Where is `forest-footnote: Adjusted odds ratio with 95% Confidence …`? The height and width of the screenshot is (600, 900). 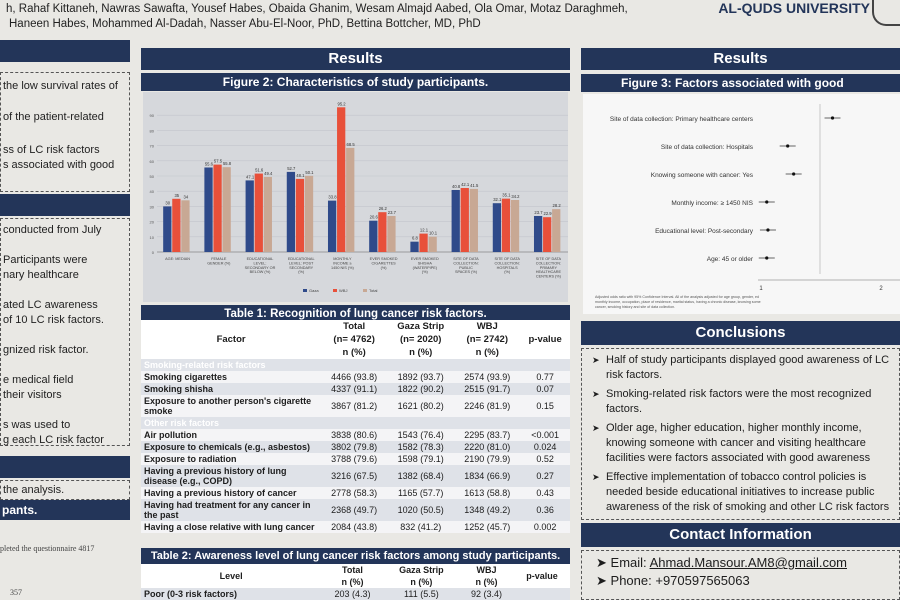 forest-footnote: Adjusted odds ratio with 95% Confidence … is located at coordinates (677, 297).